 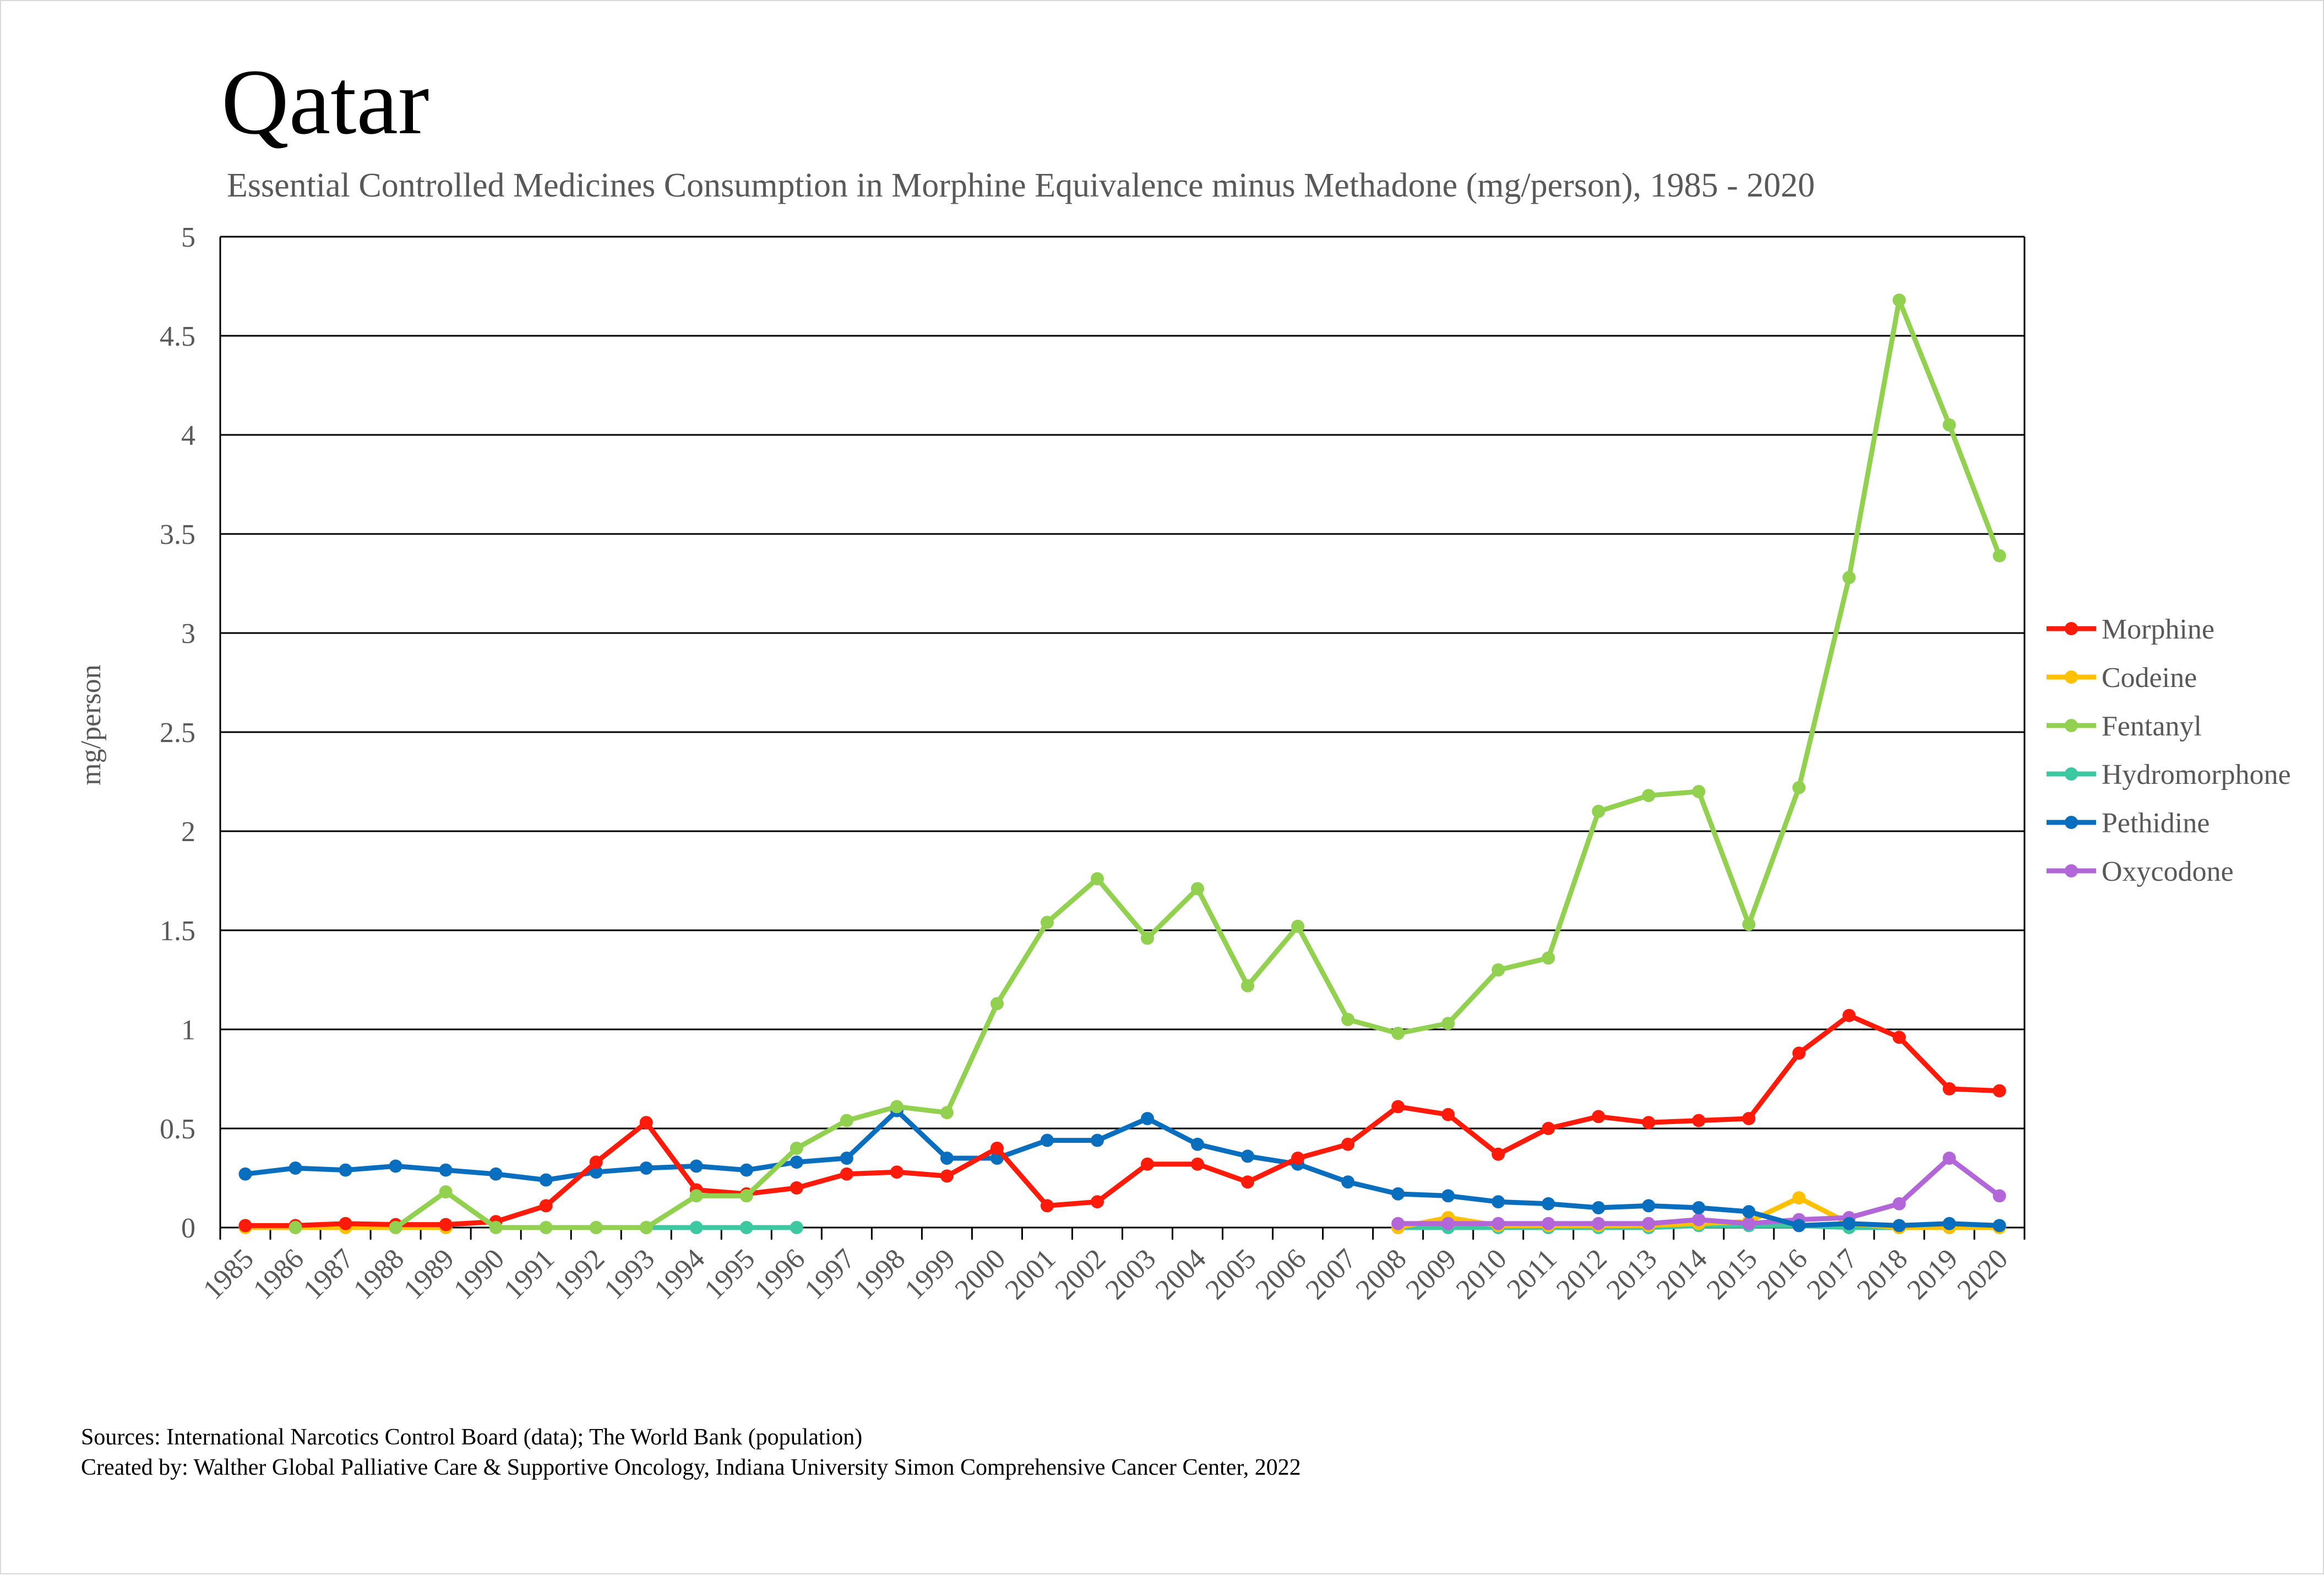 What do you see at coordinates (1833, 1274) in the screenshot?
I see `x-tick-label: 2017` at bounding box center [1833, 1274].